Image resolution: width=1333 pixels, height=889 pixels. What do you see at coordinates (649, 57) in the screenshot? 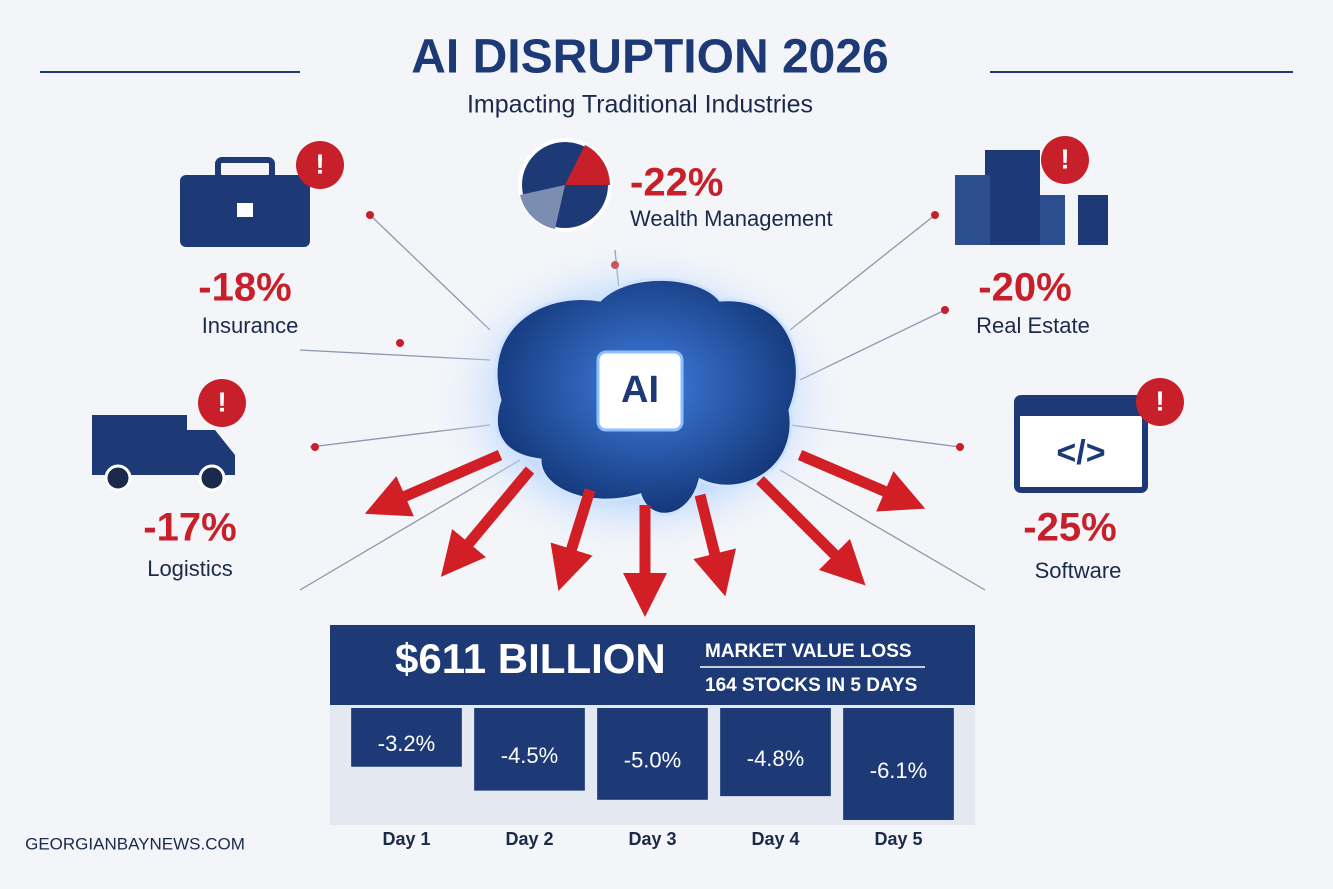
I see `title: AI DISRUPTION 2026` at bounding box center [649, 57].